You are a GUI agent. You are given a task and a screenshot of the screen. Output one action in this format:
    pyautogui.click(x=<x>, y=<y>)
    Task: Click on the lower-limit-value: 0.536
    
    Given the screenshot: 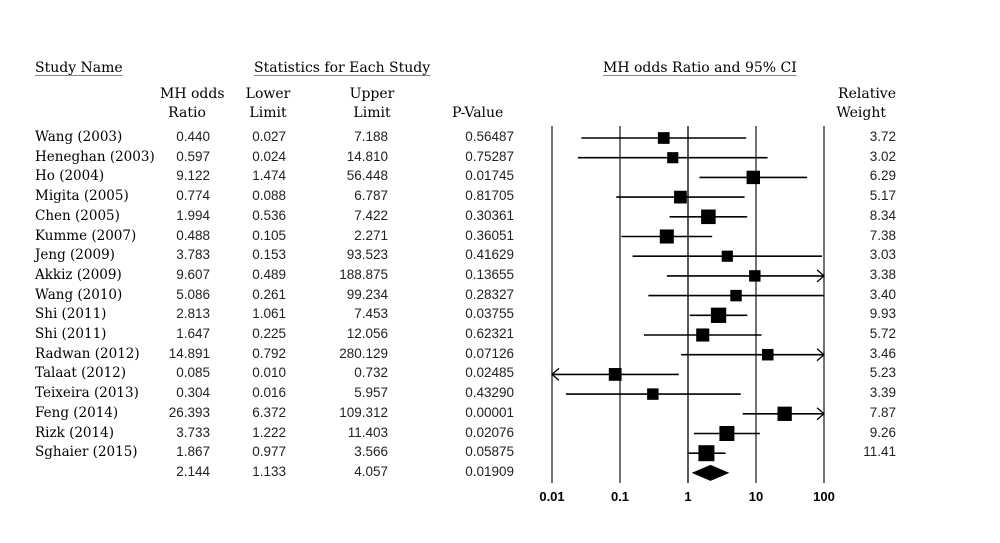 What is the action you would take?
    pyautogui.click(x=269, y=215)
    